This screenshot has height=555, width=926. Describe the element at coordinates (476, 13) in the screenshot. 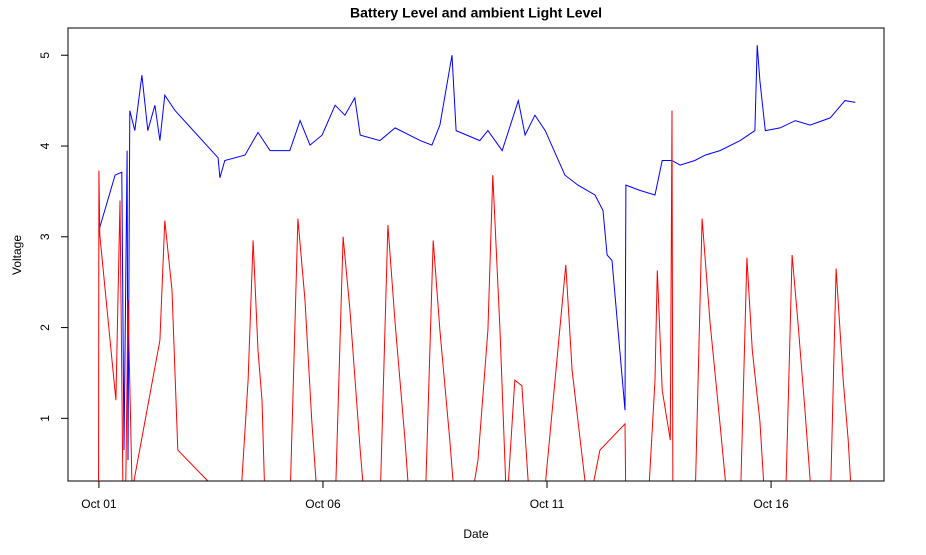

I see `chart-title: Battery Level and ambient Light Level` at that location.